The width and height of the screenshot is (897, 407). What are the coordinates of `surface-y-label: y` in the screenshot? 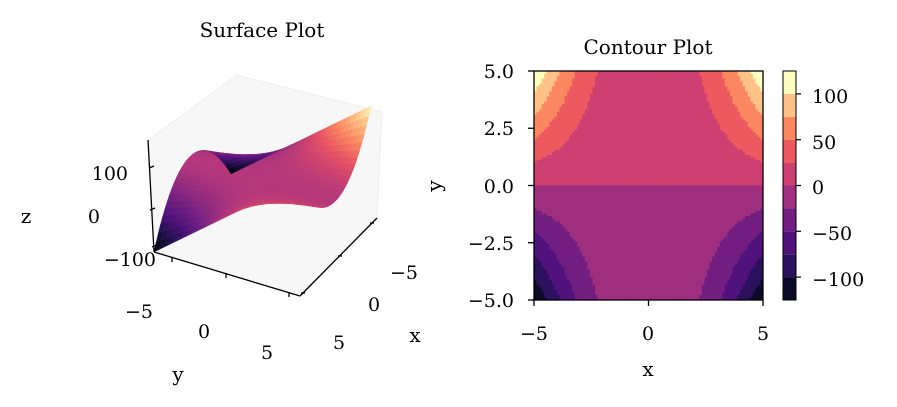 It's located at (177, 374).